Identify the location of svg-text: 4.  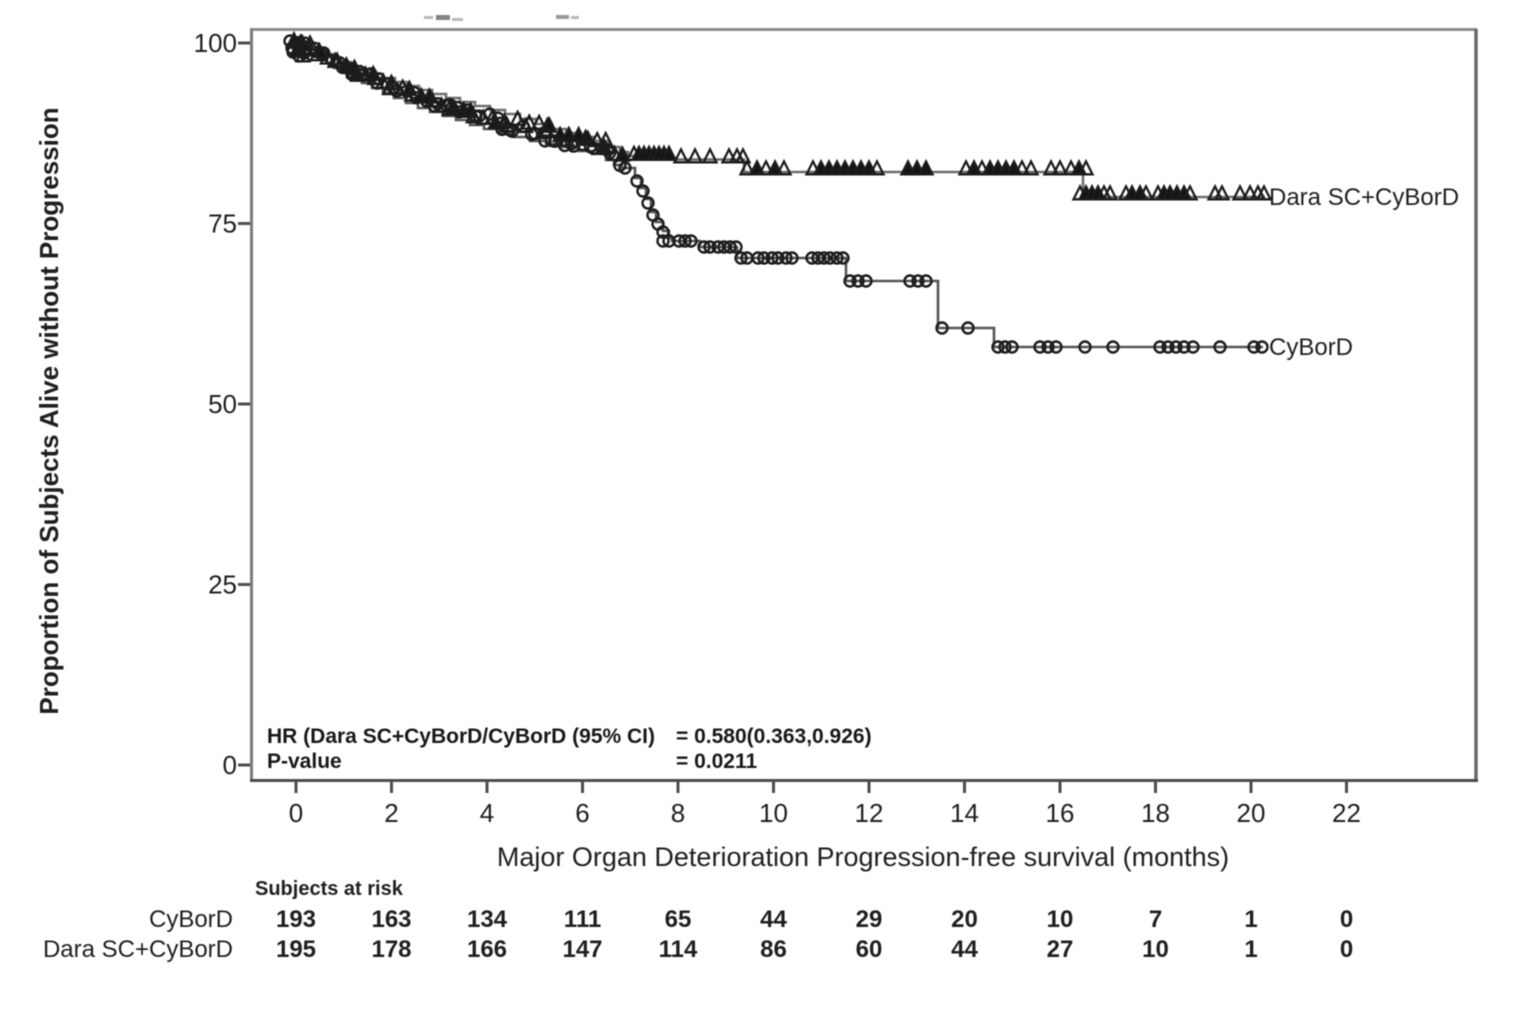
(487, 813).